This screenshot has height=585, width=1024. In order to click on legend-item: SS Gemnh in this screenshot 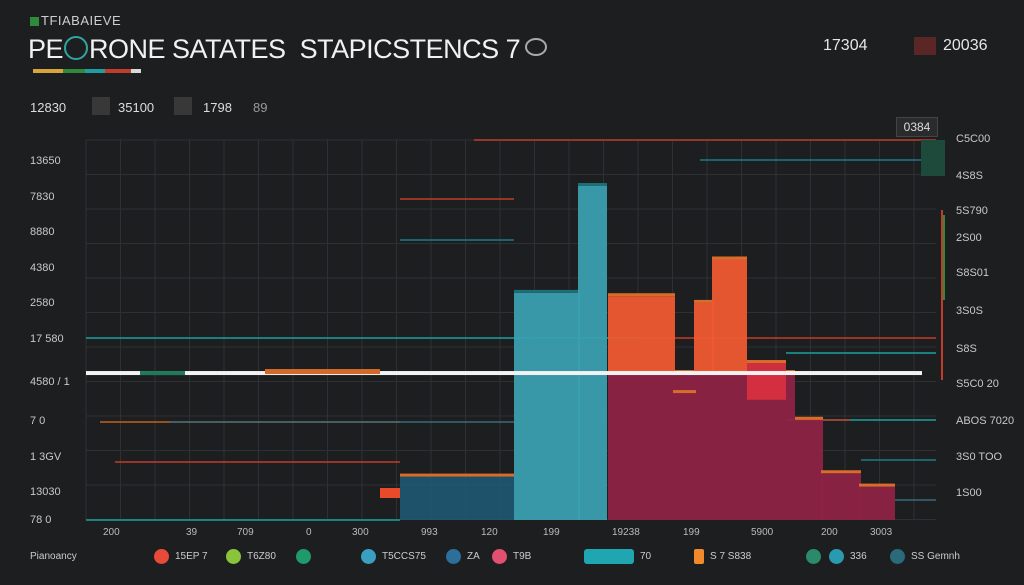, I will do `click(922, 556)`.